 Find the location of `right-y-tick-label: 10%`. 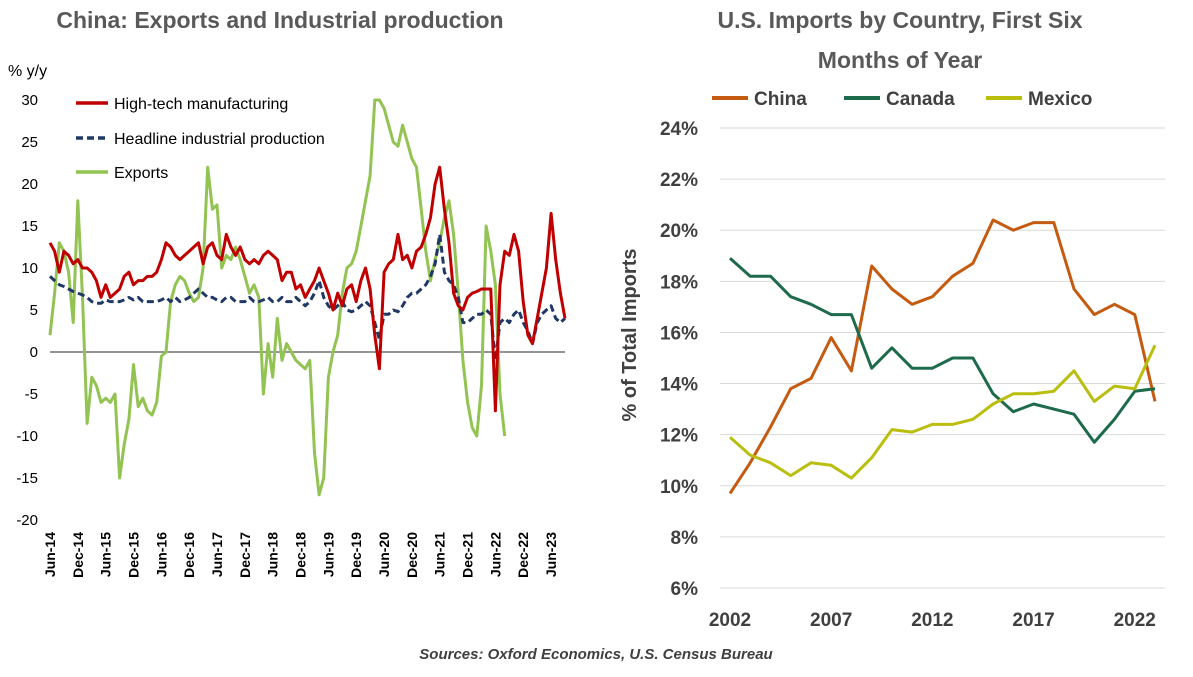

right-y-tick-label: 10% is located at coordinates (679, 487).